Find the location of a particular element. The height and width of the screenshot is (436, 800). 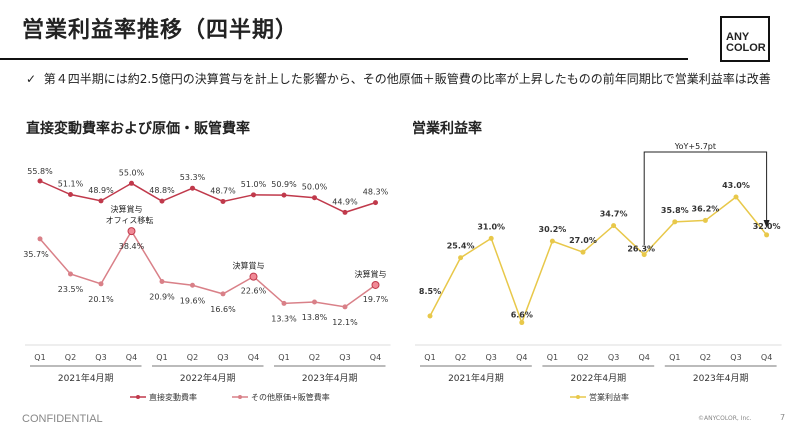

right-group-label: 2021年4月期 is located at coordinates (476, 378).